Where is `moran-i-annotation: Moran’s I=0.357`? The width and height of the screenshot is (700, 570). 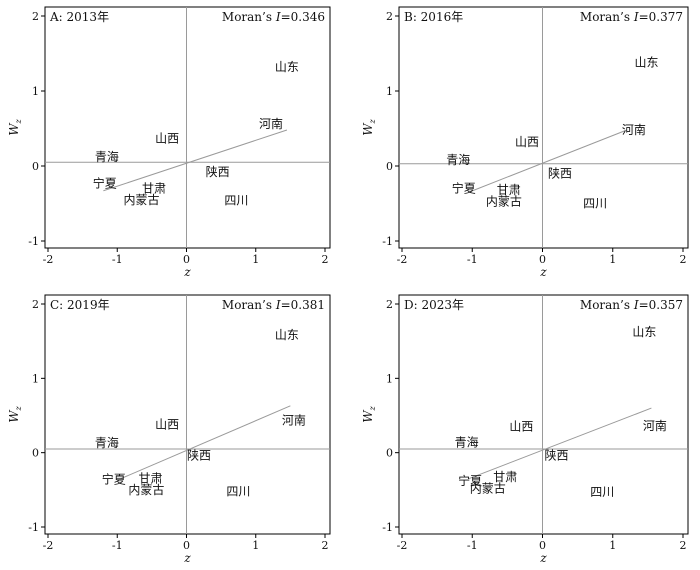
moran-i-annotation: Moran’s I=0.357 is located at coordinates (631, 305).